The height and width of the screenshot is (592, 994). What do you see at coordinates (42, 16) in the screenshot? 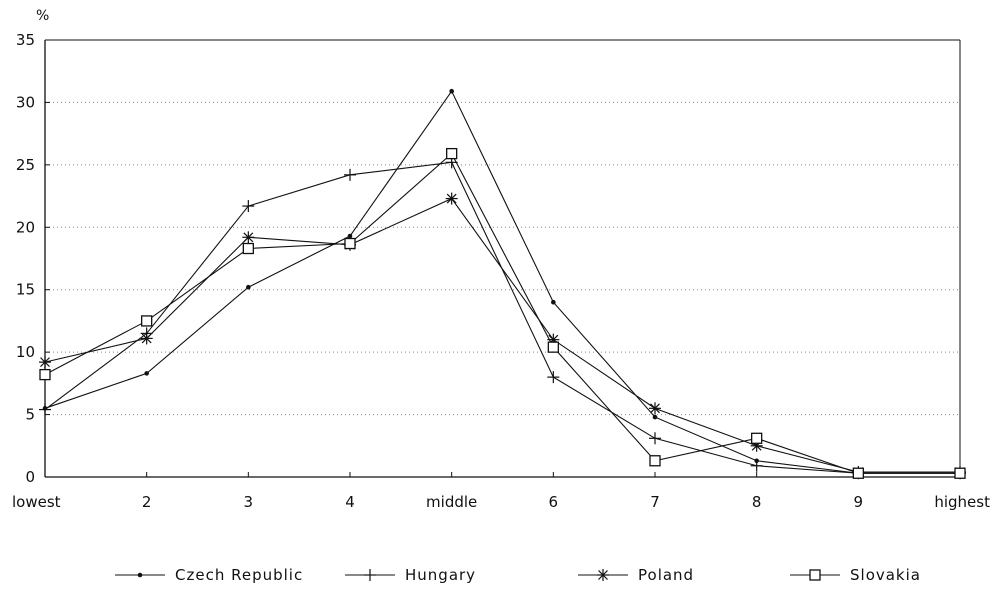
I see `y-axis-unit: %` at bounding box center [42, 16].